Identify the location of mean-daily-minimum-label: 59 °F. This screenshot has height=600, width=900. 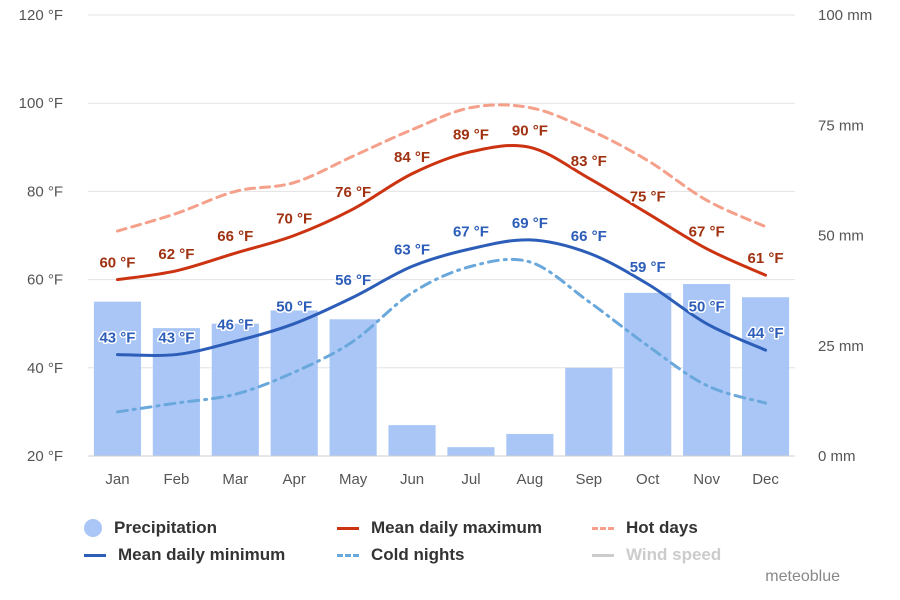
(648, 267).